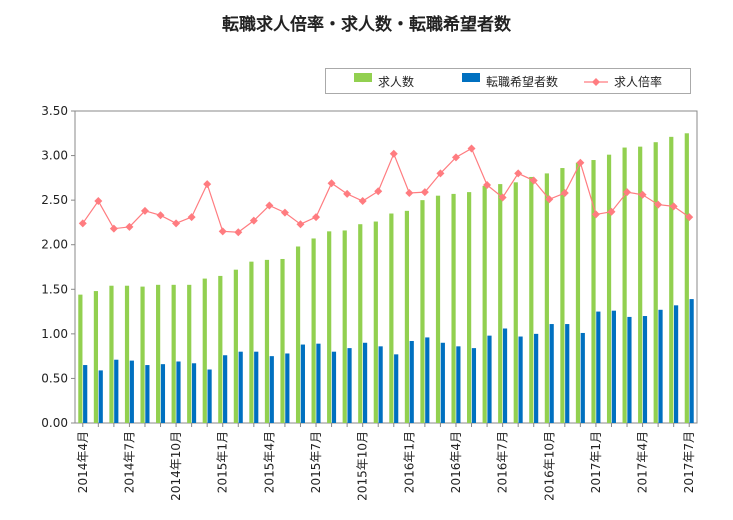 The width and height of the screenshot is (733, 520). What do you see at coordinates (54, 334) in the screenshot?
I see `y-tick-label: 1.00` at bounding box center [54, 334].